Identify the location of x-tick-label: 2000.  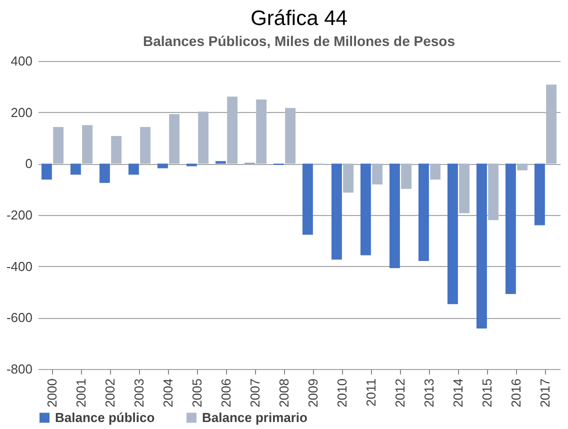
(52, 393).